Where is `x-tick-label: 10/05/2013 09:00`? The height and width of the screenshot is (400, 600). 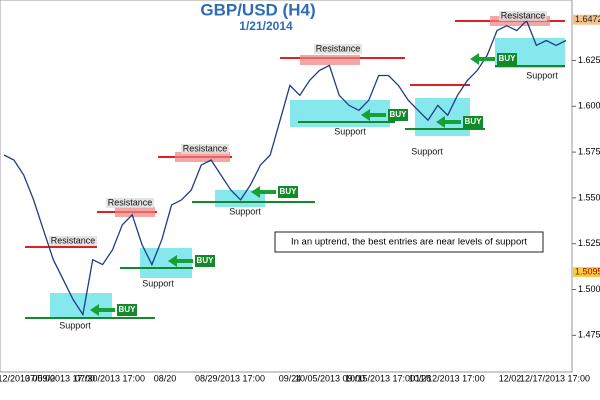 x-tick-label: 10/05/2013 09:00 is located at coordinates (330, 378).